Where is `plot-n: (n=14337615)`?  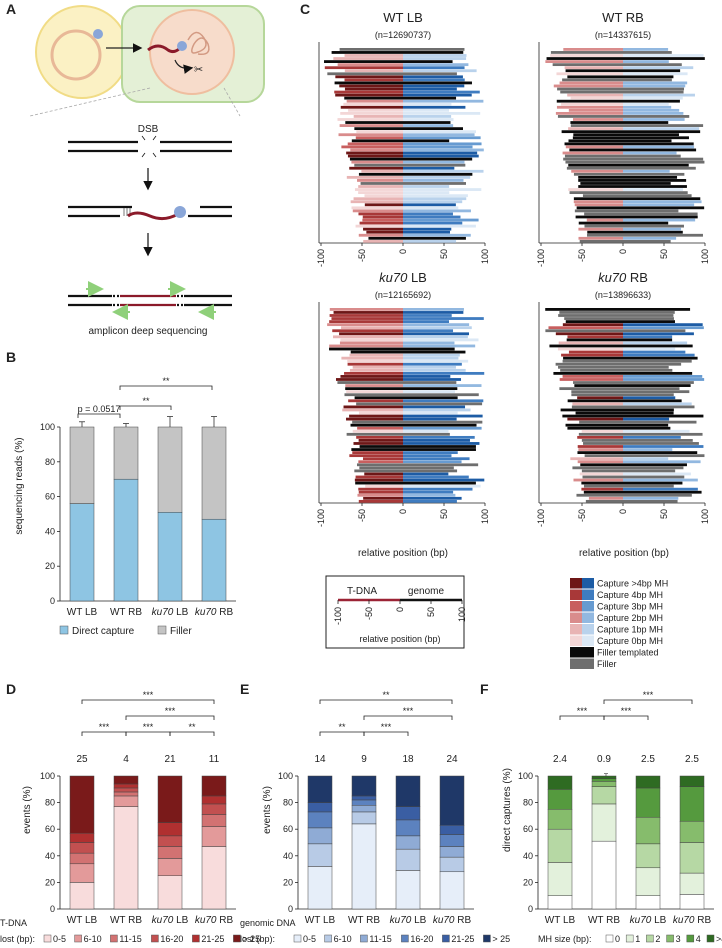 plot-n: (n=14337615) is located at coordinates (623, 35).